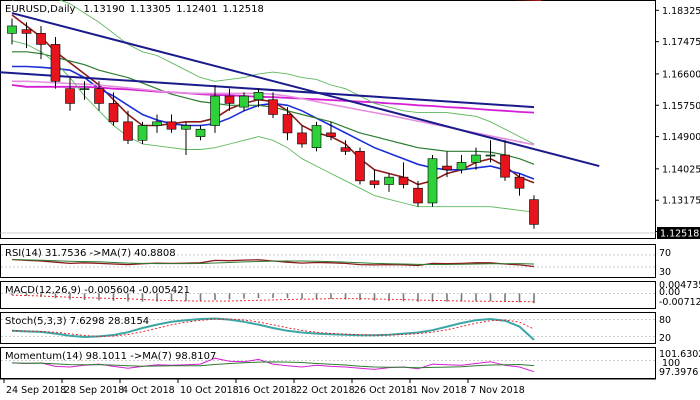 Image resolution: width=700 pixels, height=400 pixels. I want to click on momentum-header: Momentum(14) 98.1011 ->MA(7) 98.8107, so click(110, 356).